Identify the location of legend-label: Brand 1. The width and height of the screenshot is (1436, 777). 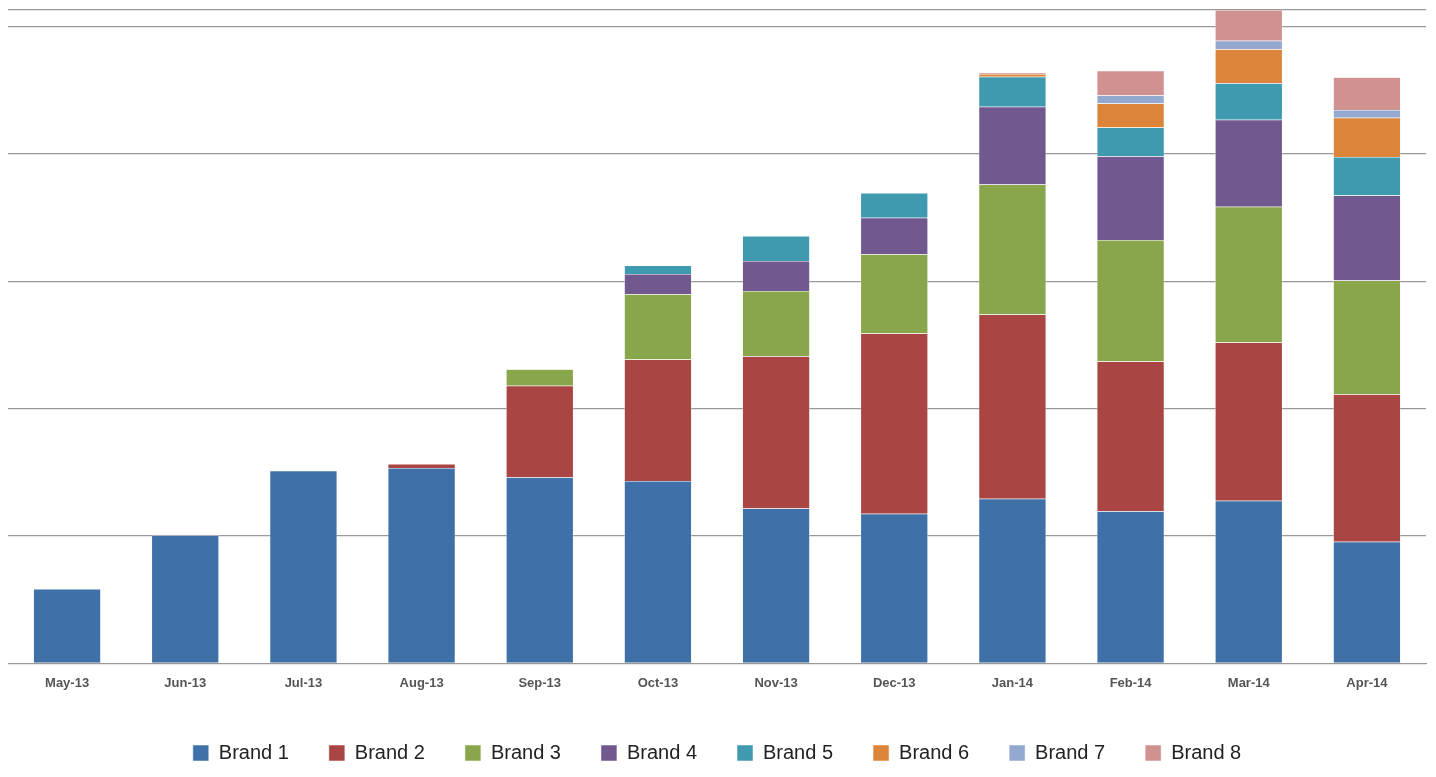
(253, 751).